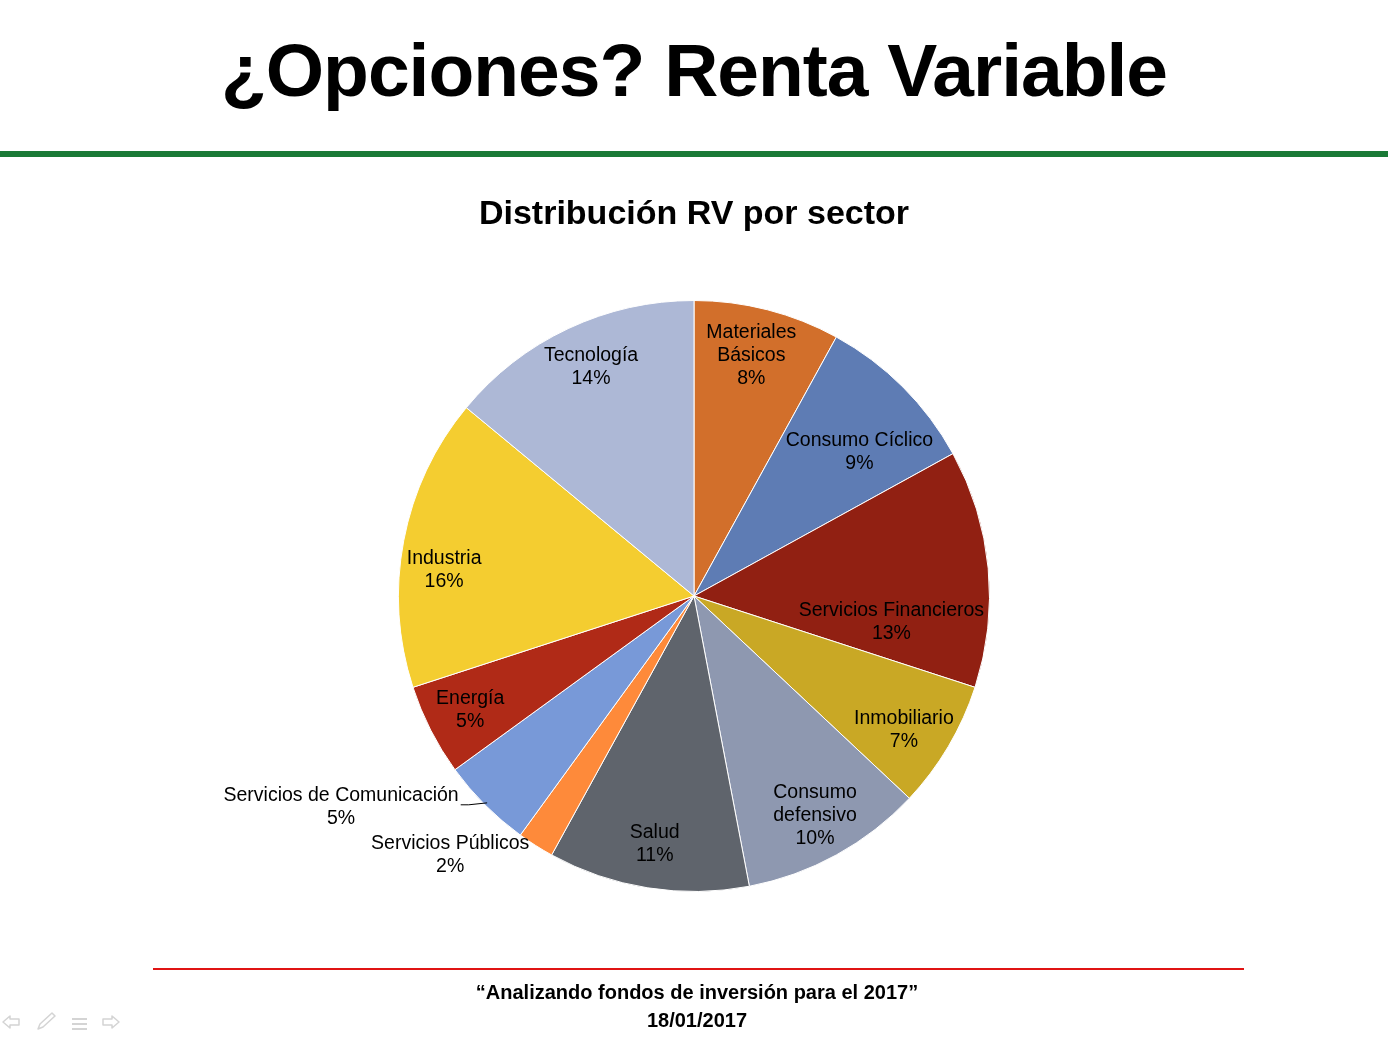 The height and width of the screenshot is (1037, 1388). Describe the element at coordinates (904, 717) in the screenshot. I see `slice-label: Inmobiliario` at that location.